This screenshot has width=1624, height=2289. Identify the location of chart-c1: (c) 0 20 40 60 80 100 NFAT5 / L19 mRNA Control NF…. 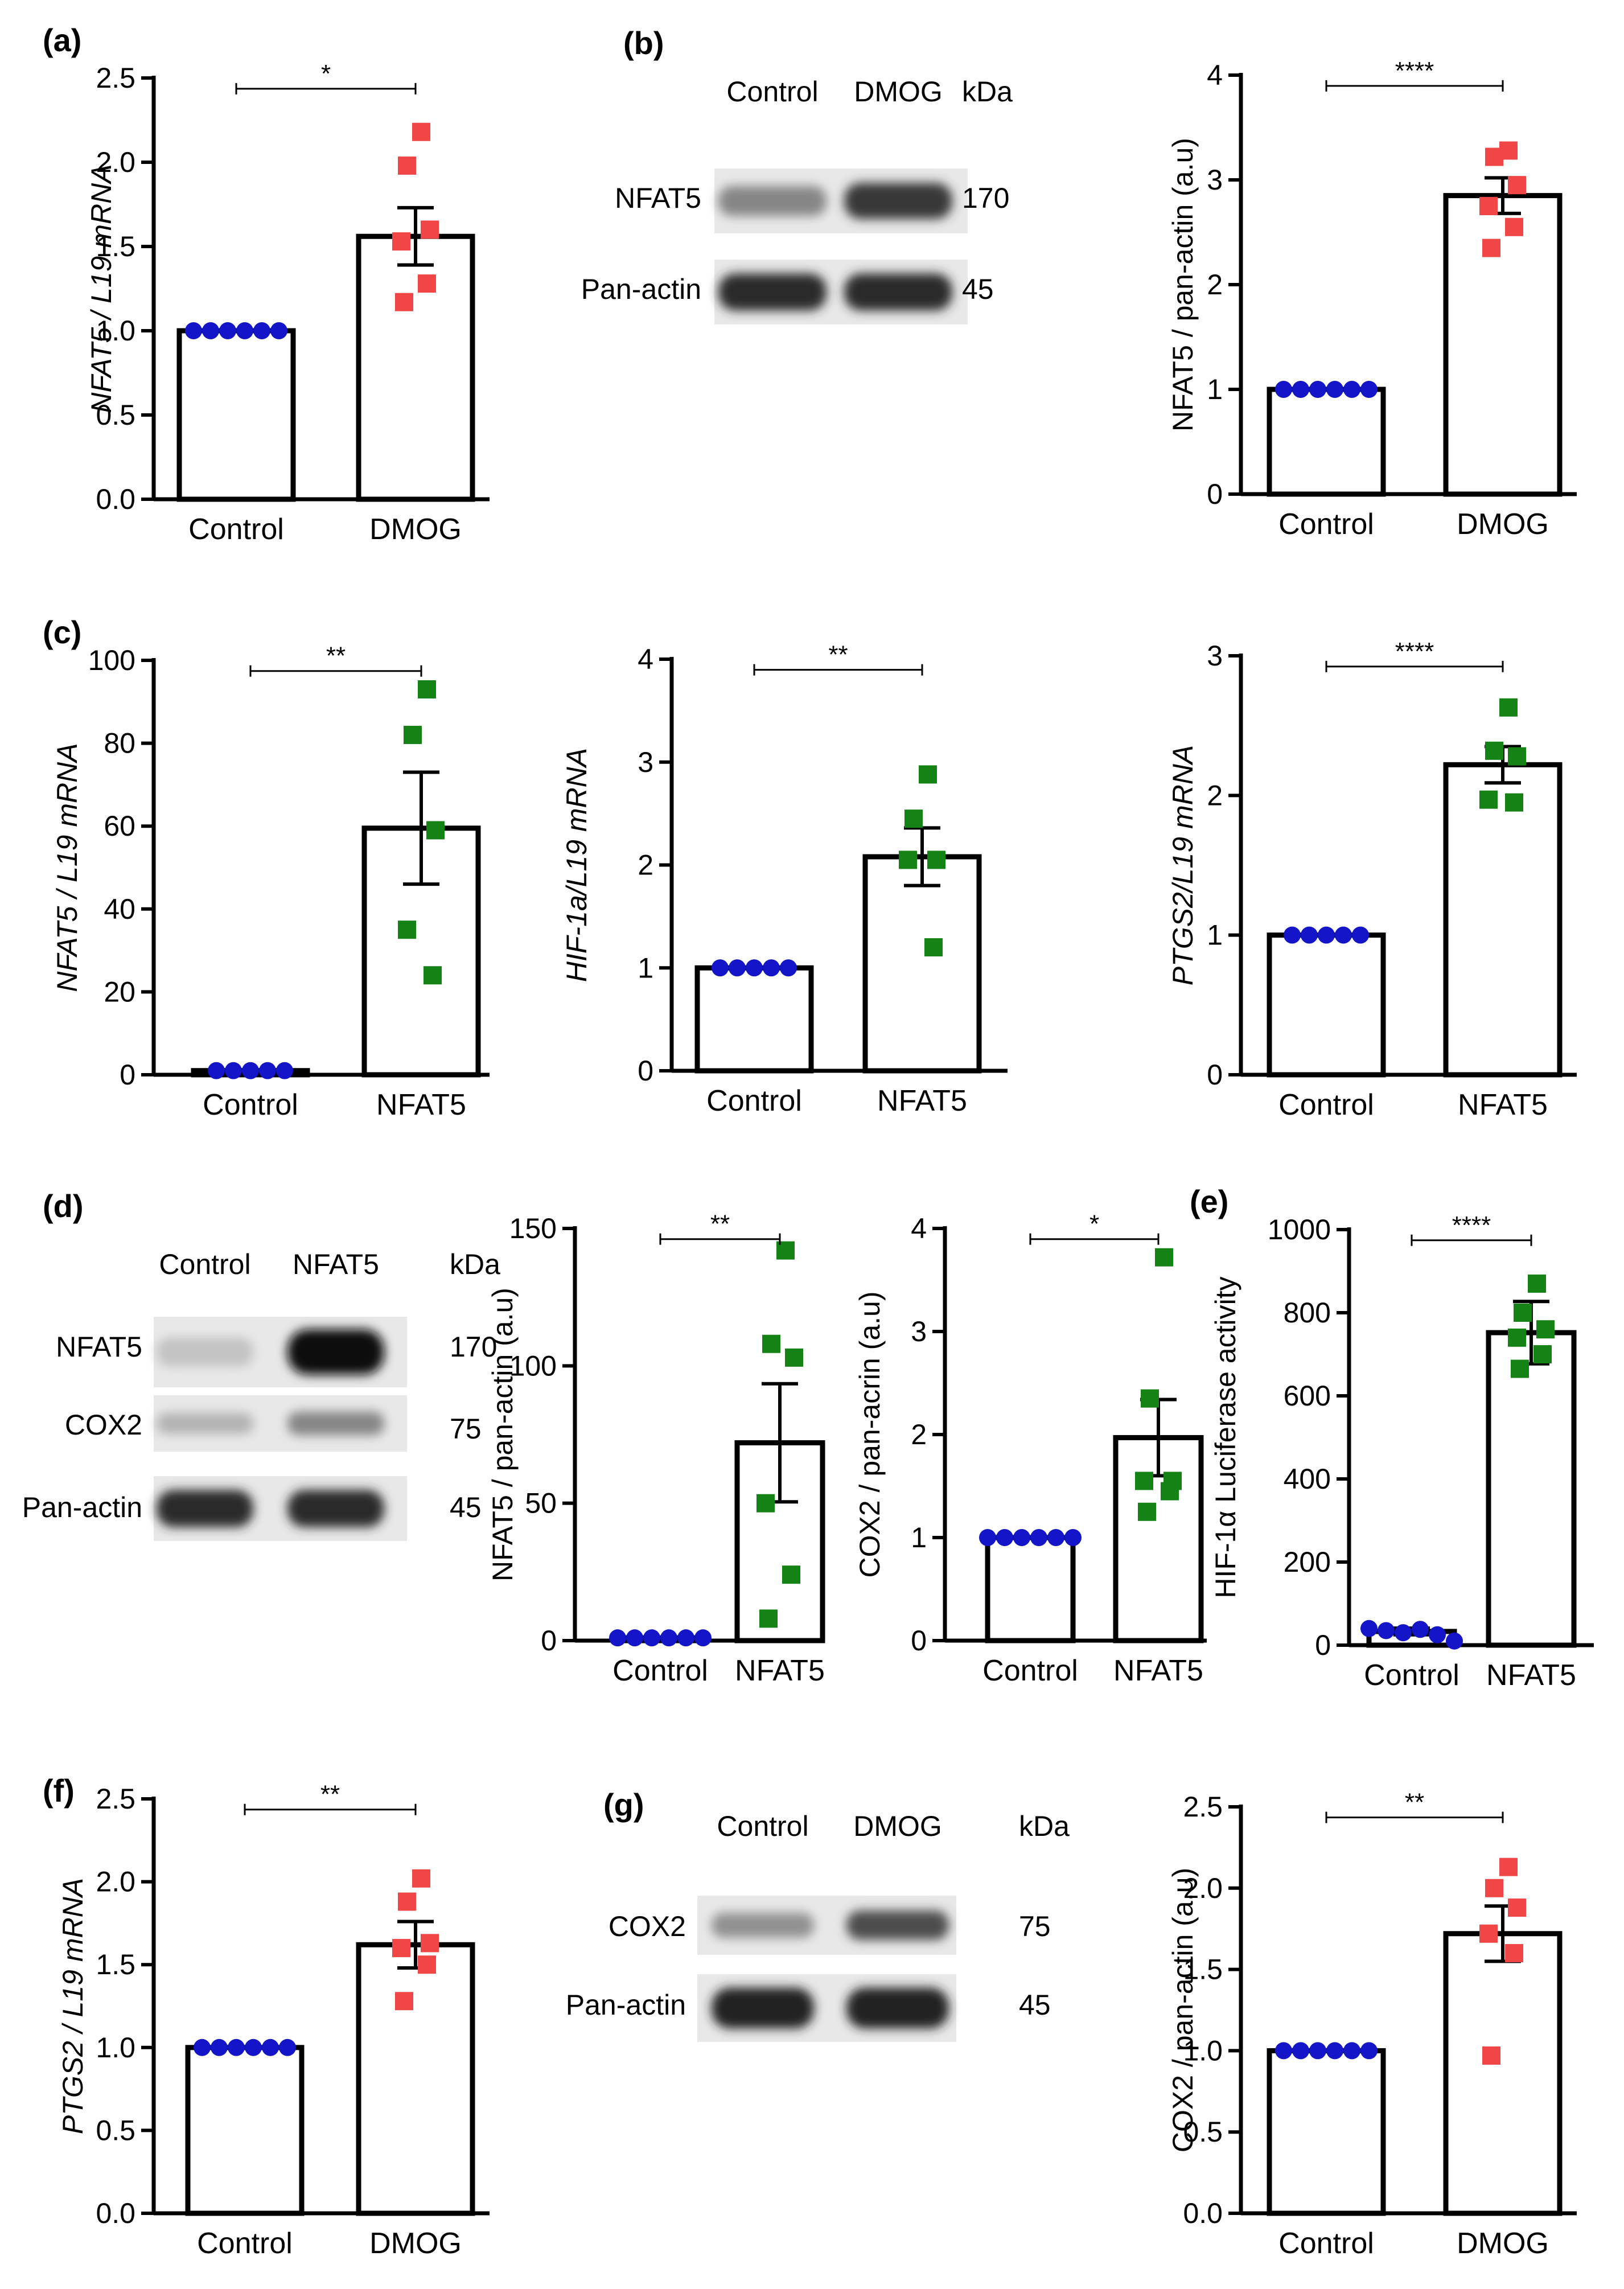
(266, 867).